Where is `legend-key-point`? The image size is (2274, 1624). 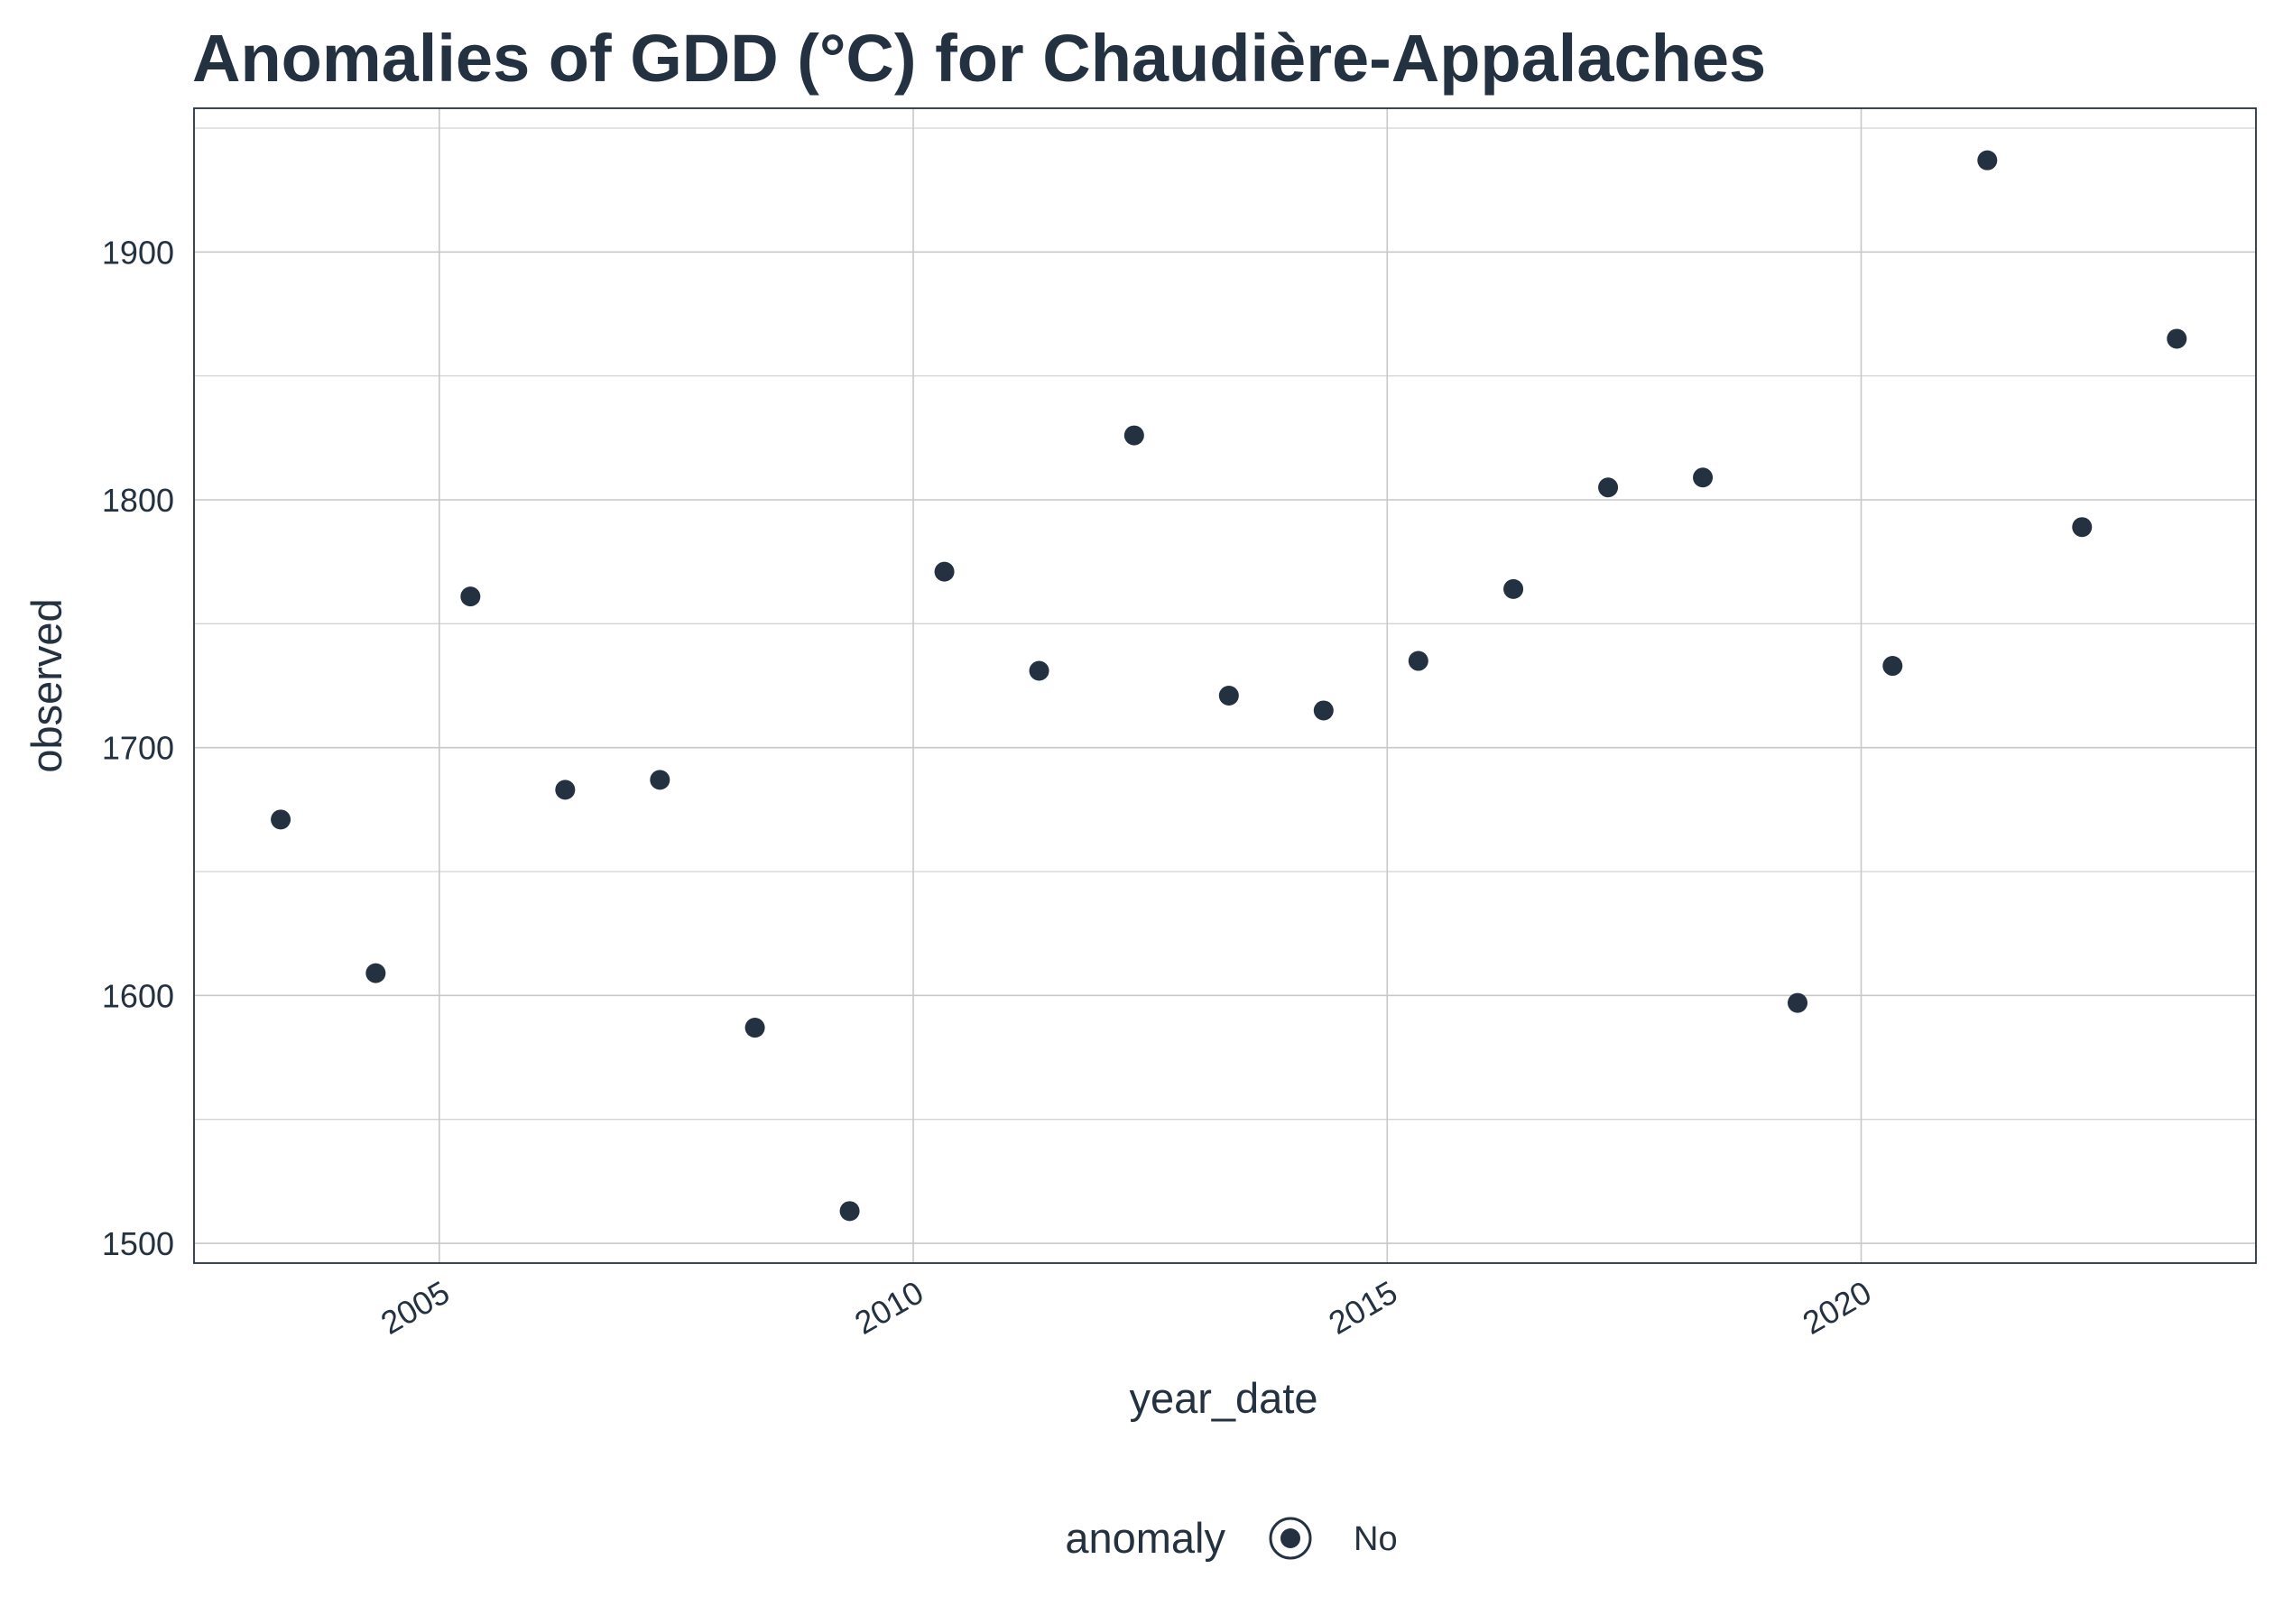 legend-key-point is located at coordinates (1290, 1538).